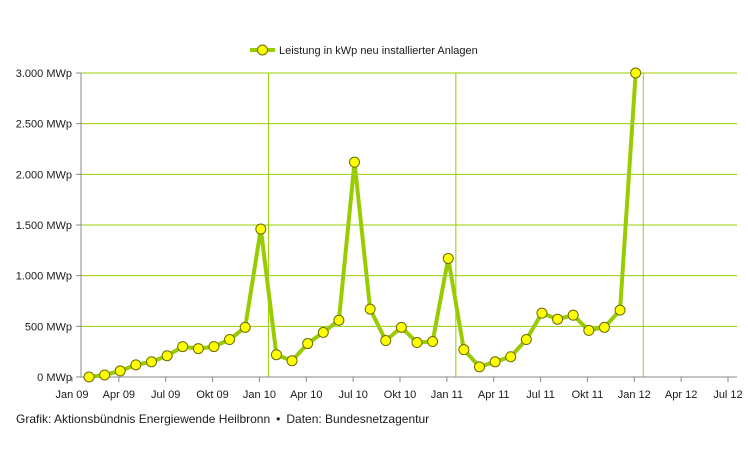 This screenshot has height=455, width=748. What do you see at coordinates (400, 395) in the screenshot?
I see `x-tick-label: Okt 10` at bounding box center [400, 395].